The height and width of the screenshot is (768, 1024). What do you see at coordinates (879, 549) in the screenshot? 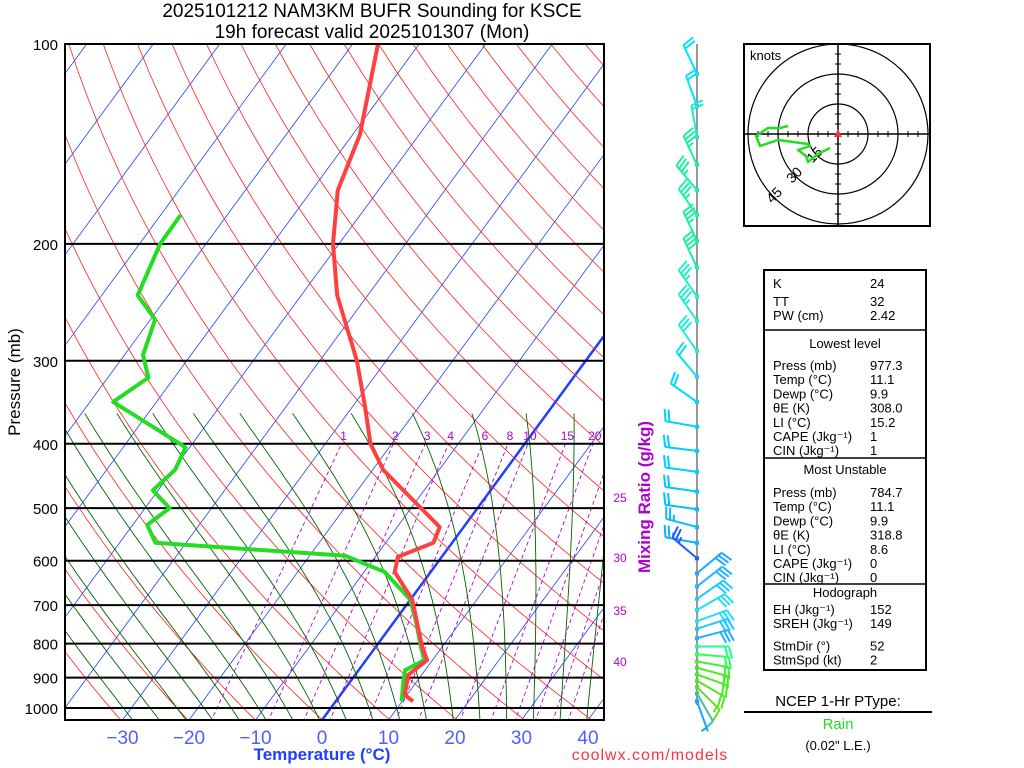
I see `stat-value: 8.6` at bounding box center [879, 549].